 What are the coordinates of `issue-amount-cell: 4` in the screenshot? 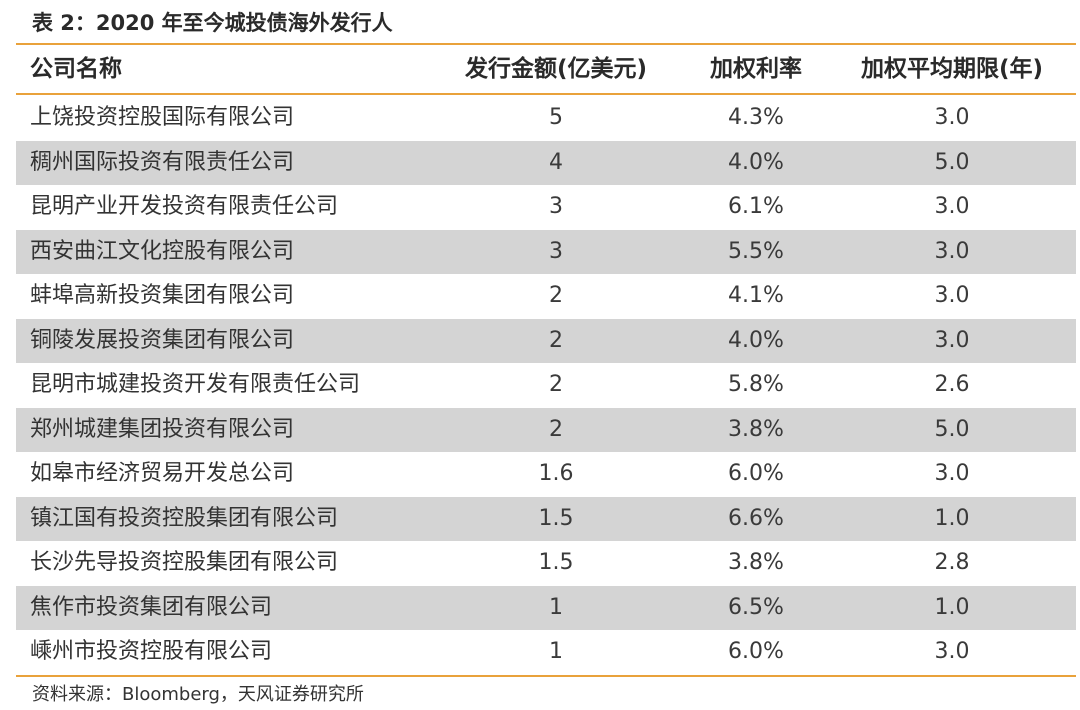 It's located at (556, 162).